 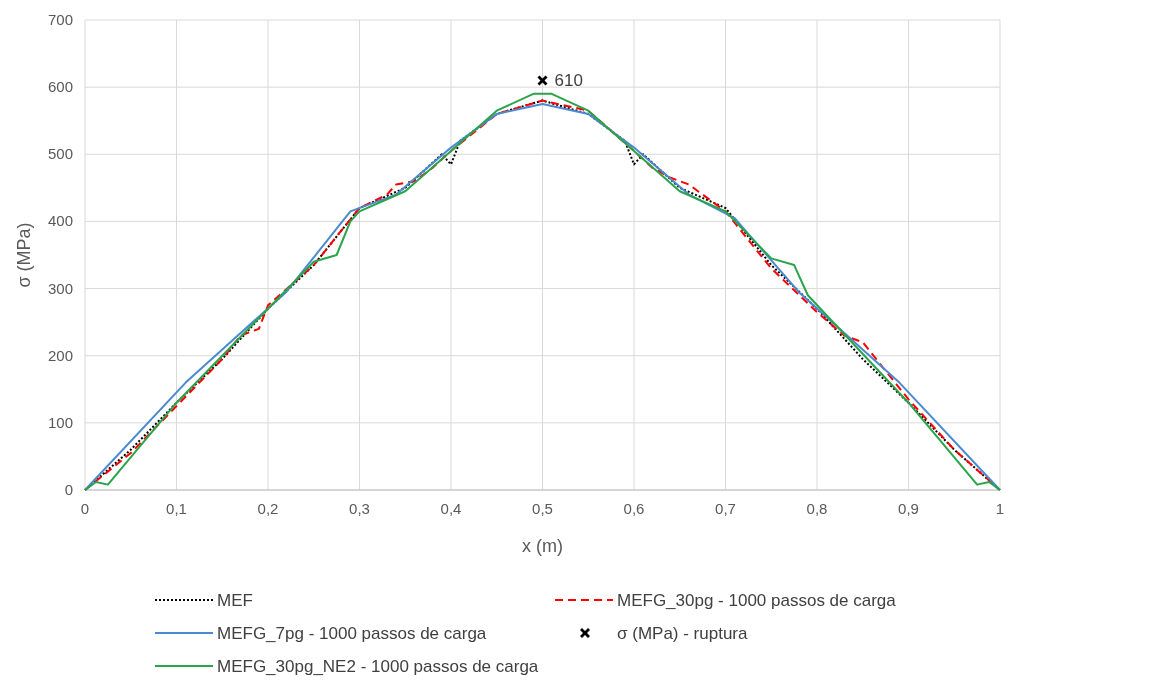 What do you see at coordinates (542, 546) in the screenshot?
I see `x-axis-title: x (m)` at bounding box center [542, 546].